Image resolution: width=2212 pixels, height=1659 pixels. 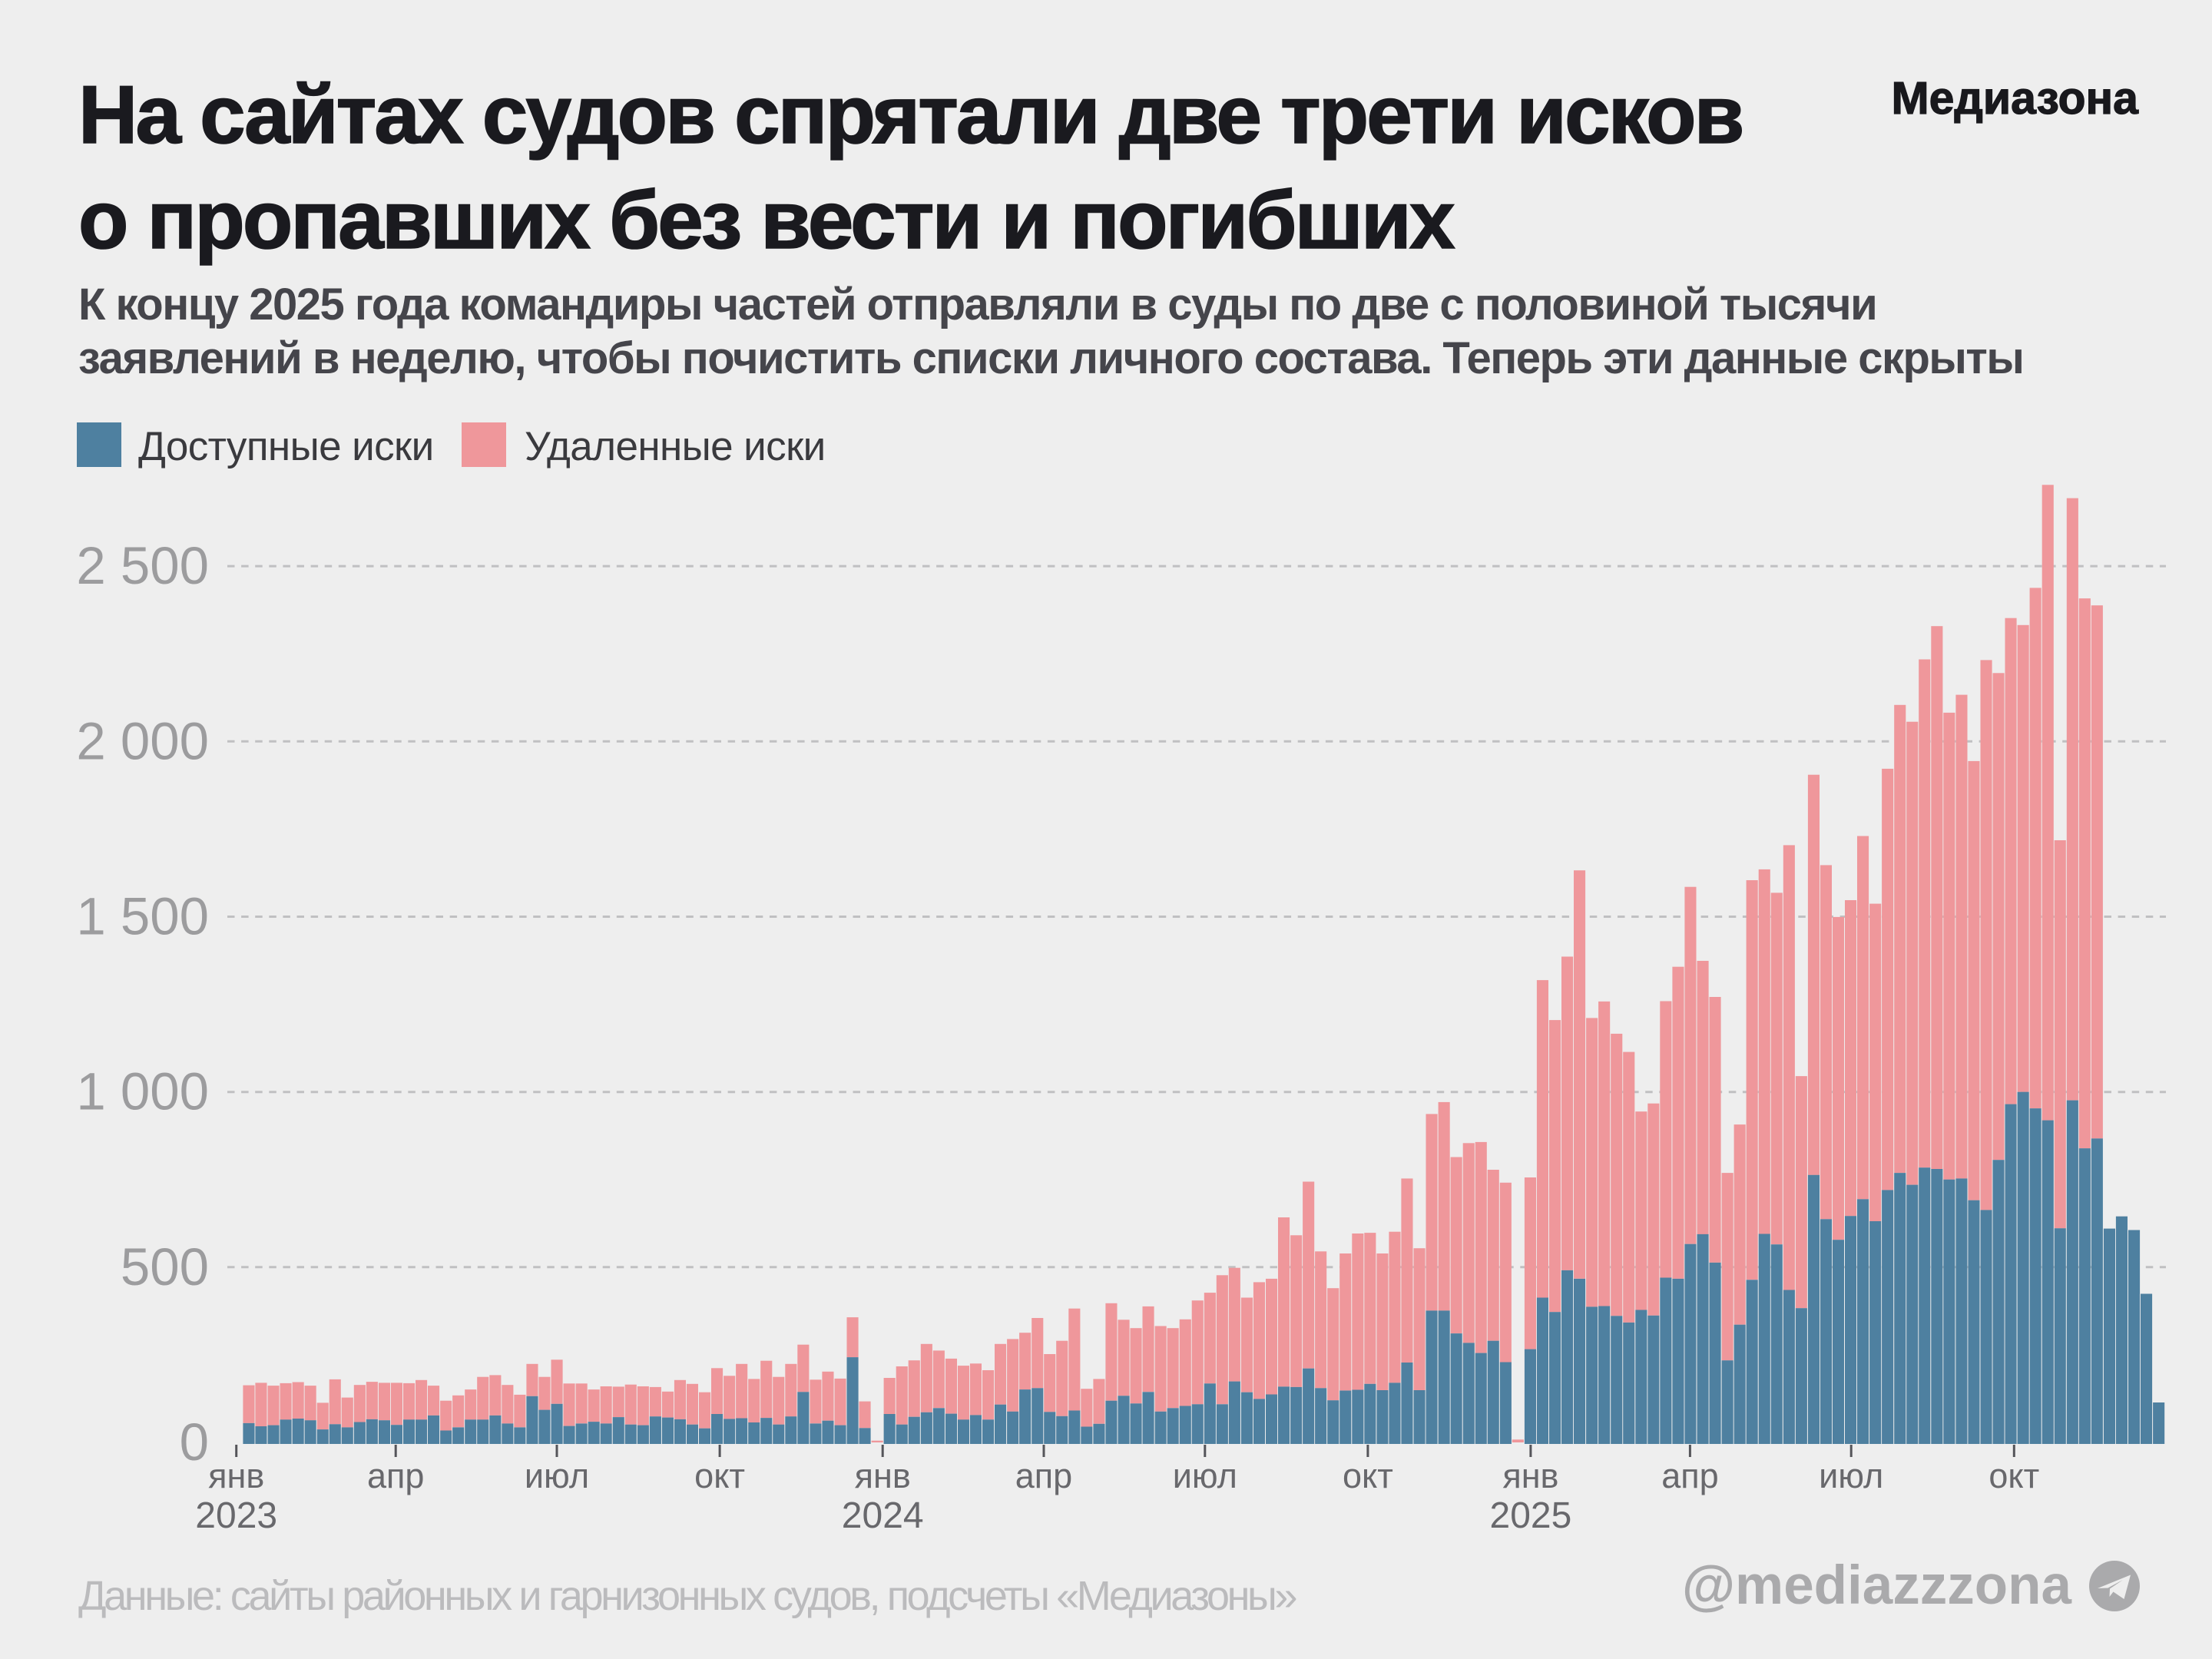 What do you see at coordinates (142, 916) in the screenshot?
I see `svg-text: 1 500` at bounding box center [142, 916].